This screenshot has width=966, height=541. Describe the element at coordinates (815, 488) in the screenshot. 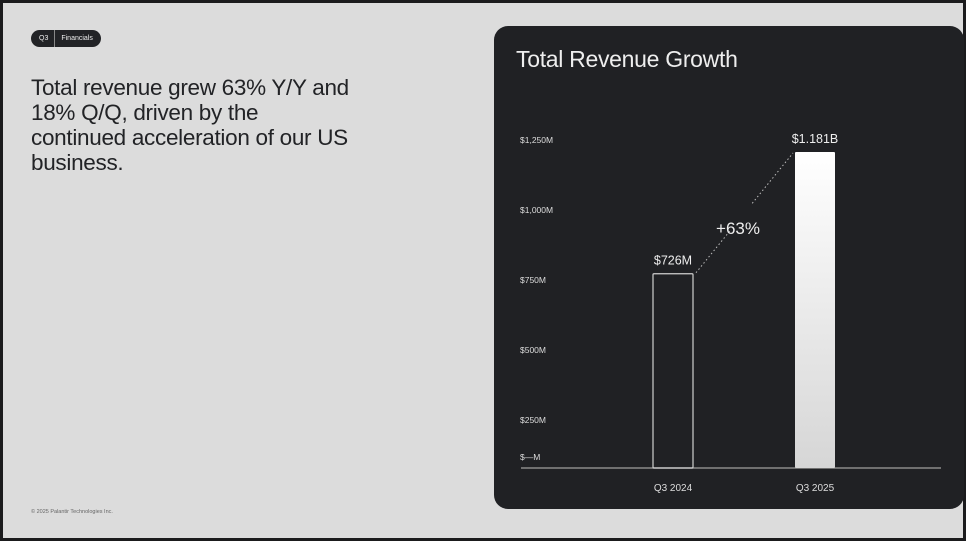

I see `x-tick-label: Q3 2025` at that location.